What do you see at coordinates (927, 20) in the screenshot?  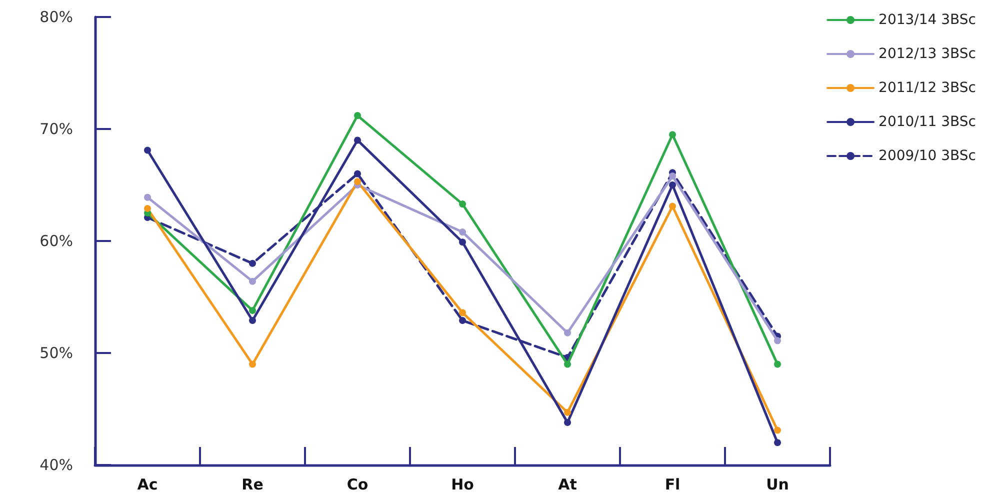 I see `legend-label: 2013/14 3BSc` at bounding box center [927, 20].